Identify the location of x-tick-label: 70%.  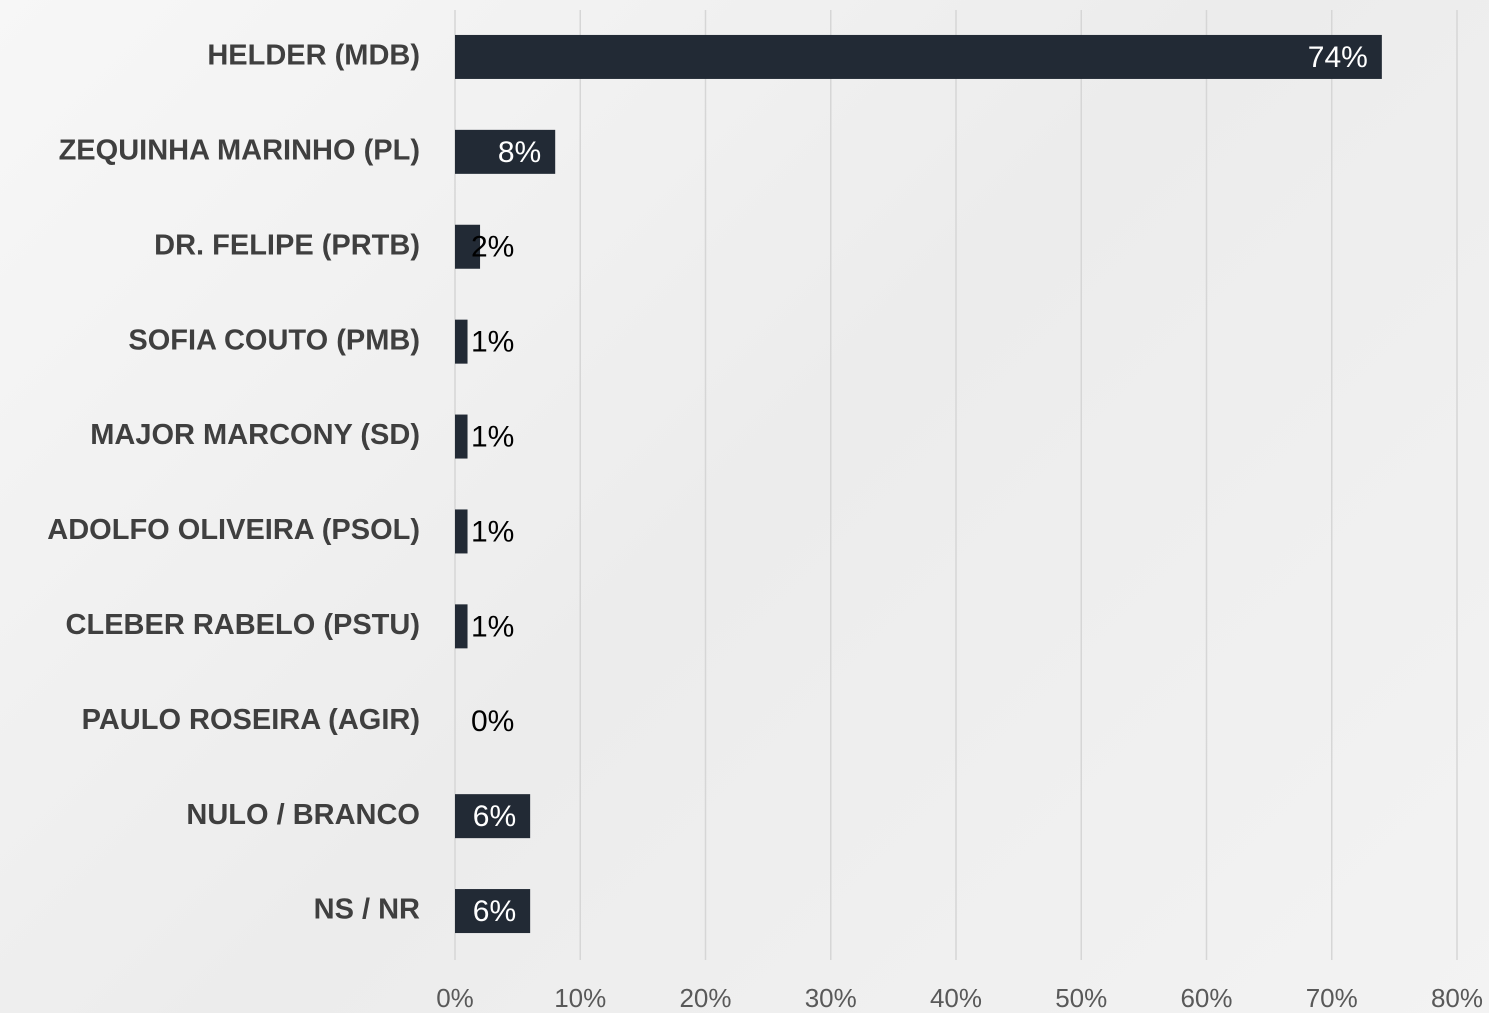
(1332, 998).